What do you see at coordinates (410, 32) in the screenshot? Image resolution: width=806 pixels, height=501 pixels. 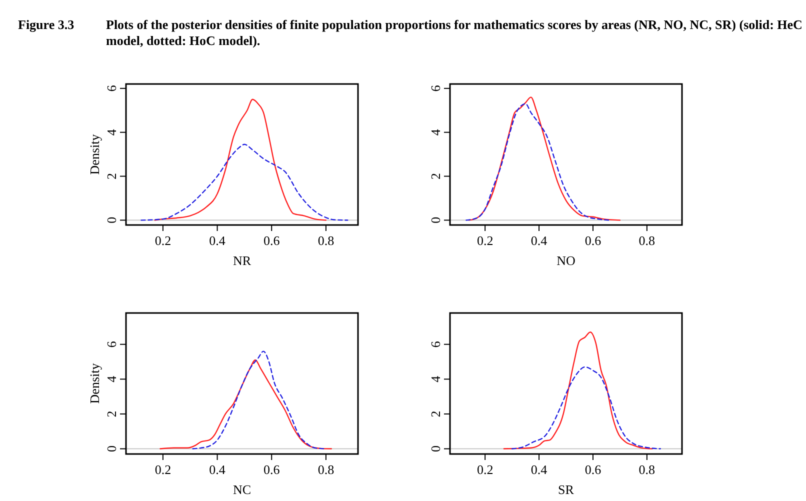 I see `chart-title: Figure 3.3 Plots of the posterior densities of finite population proportions for mathematics scores by areas (NR, NO, NC, SR) (solid: HeC model, dotted: HoC model).` at bounding box center [410, 32].